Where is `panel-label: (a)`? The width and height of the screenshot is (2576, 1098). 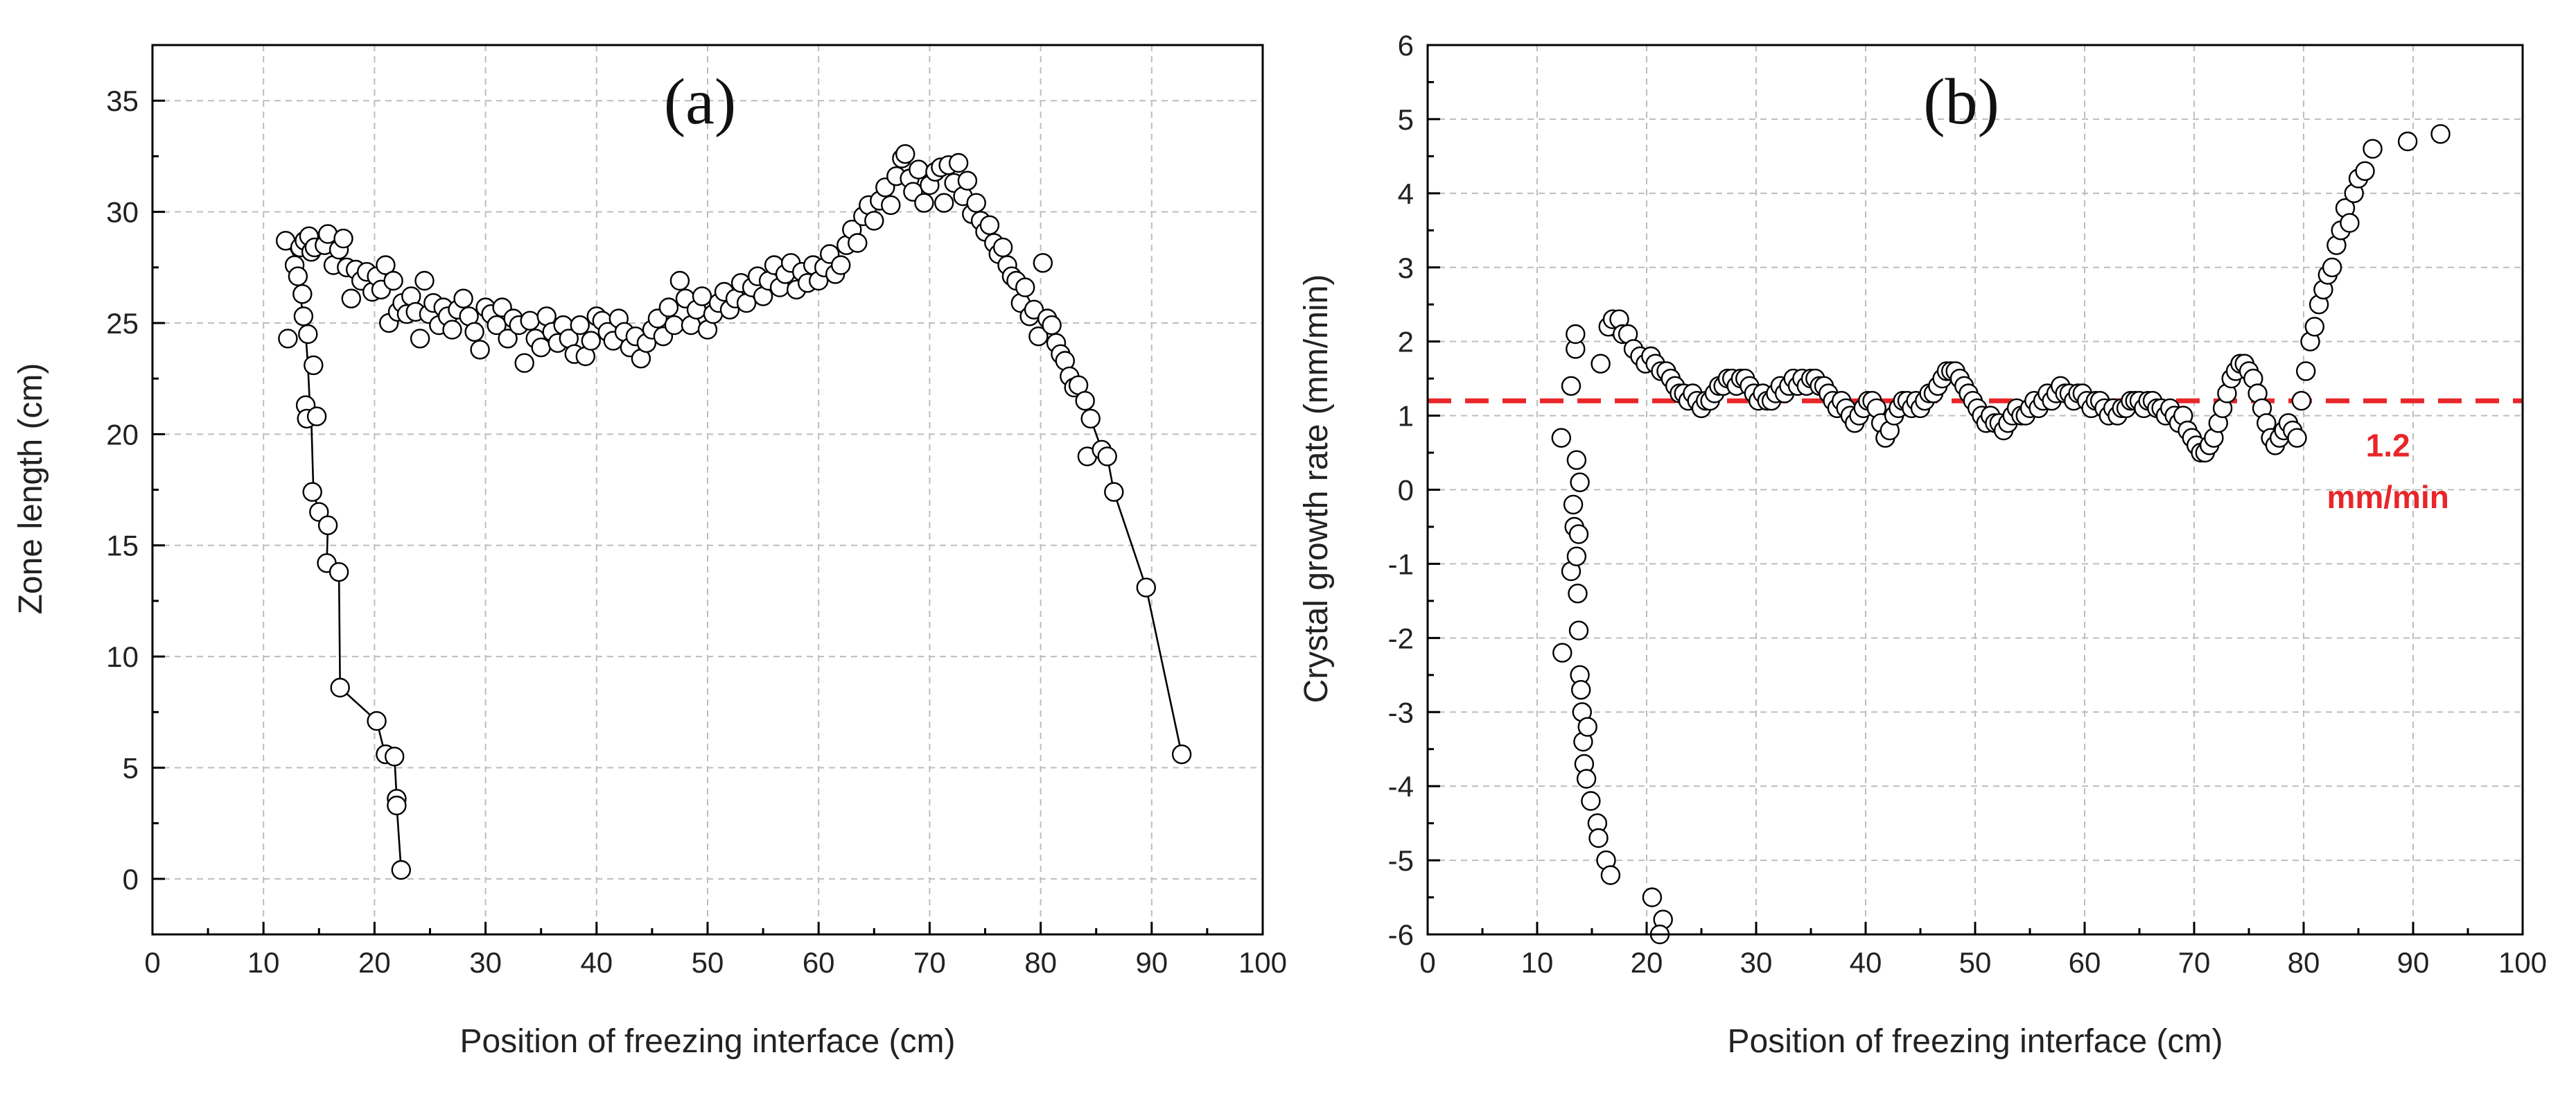 panel-label: (a) is located at coordinates (700, 102).